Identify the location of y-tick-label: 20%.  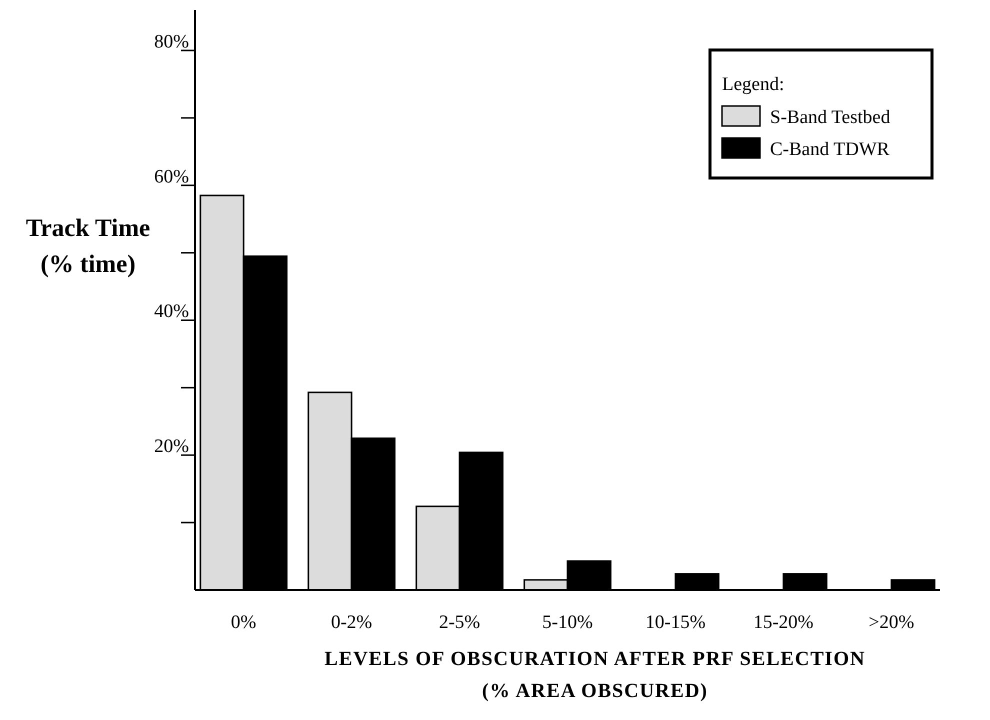
(172, 447).